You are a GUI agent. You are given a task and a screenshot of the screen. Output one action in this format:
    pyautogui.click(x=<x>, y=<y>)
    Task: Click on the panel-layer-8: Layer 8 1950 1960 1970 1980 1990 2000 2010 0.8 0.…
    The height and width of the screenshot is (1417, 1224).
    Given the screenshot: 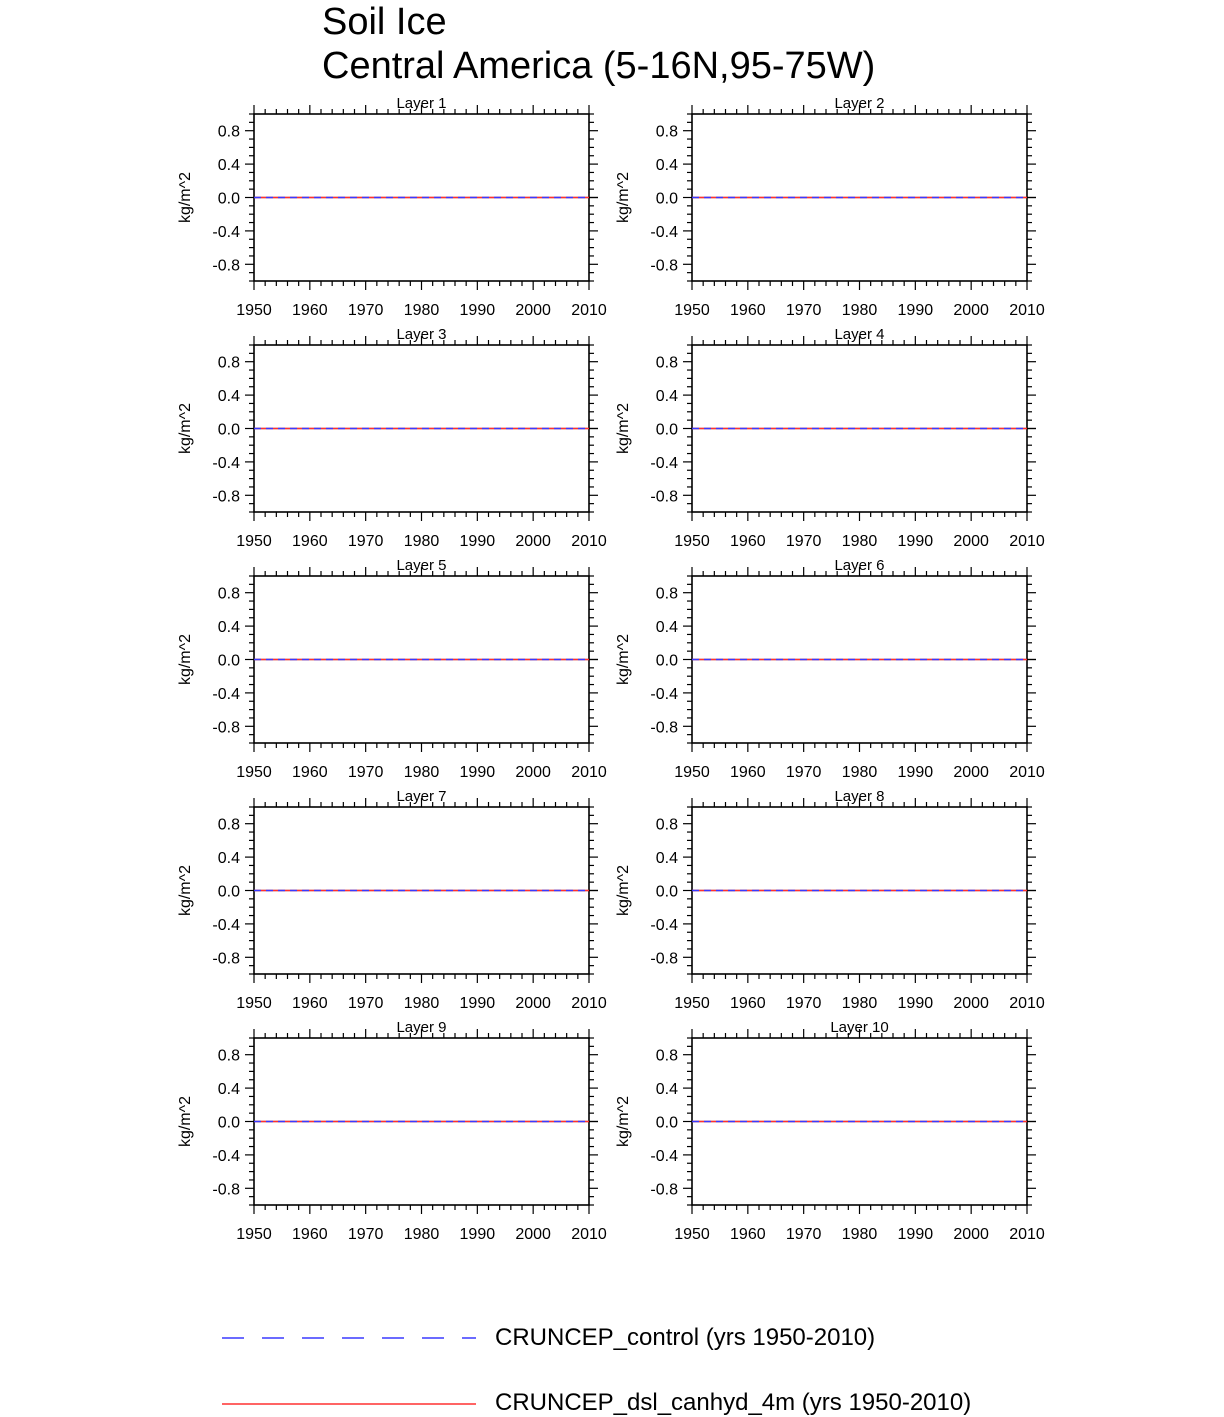 What is the action you would take?
    pyautogui.click(x=830, y=900)
    